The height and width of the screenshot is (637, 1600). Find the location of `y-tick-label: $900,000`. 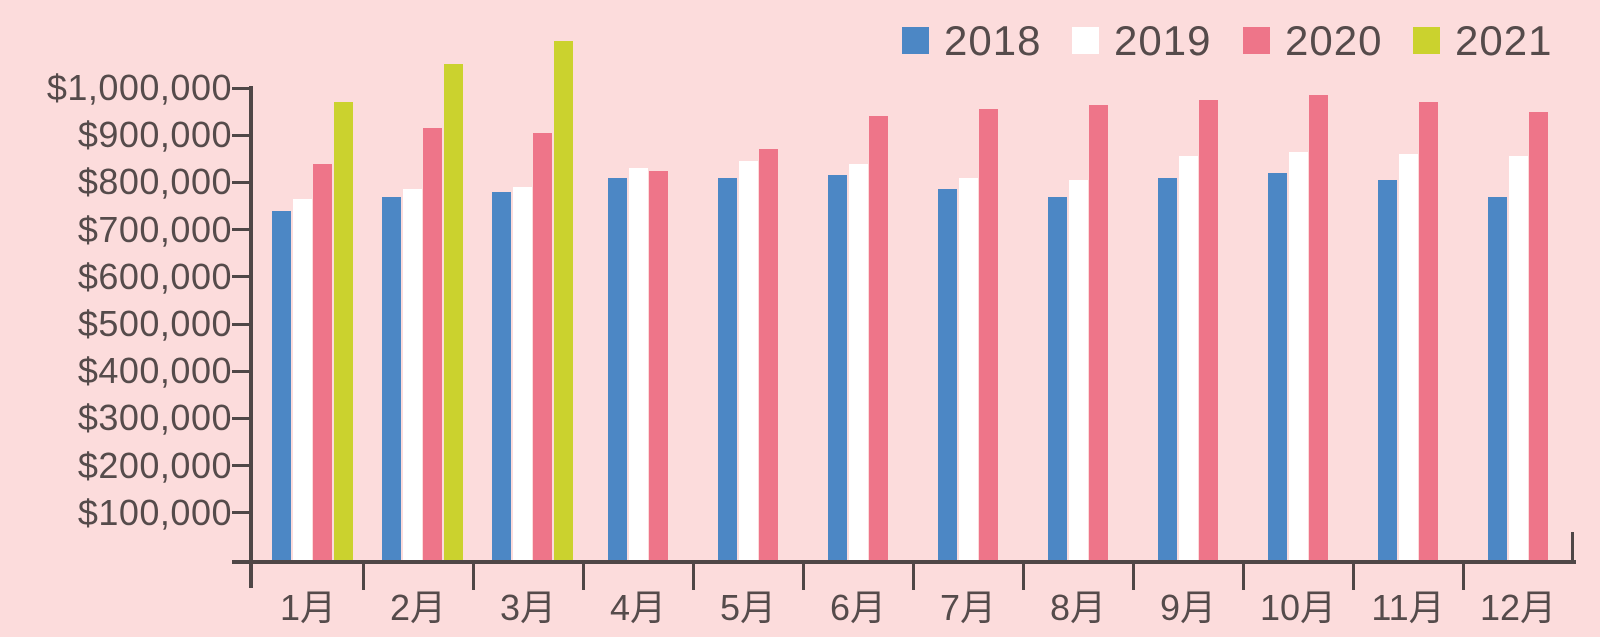

y-tick-label: $900,000 is located at coordinates (154, 135).